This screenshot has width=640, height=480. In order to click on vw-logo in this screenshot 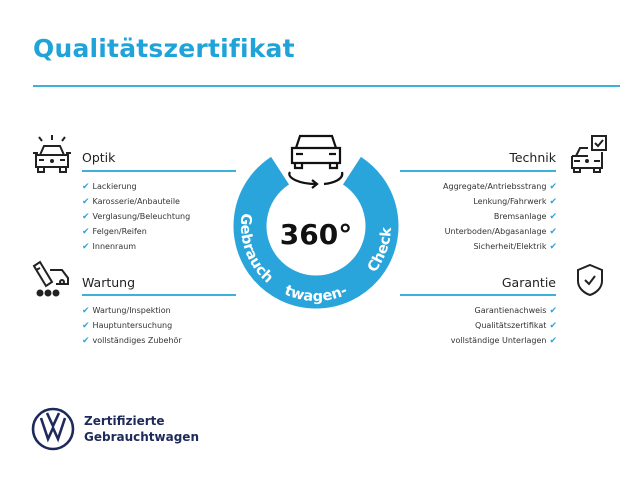, I will do `click(53, 429)`.